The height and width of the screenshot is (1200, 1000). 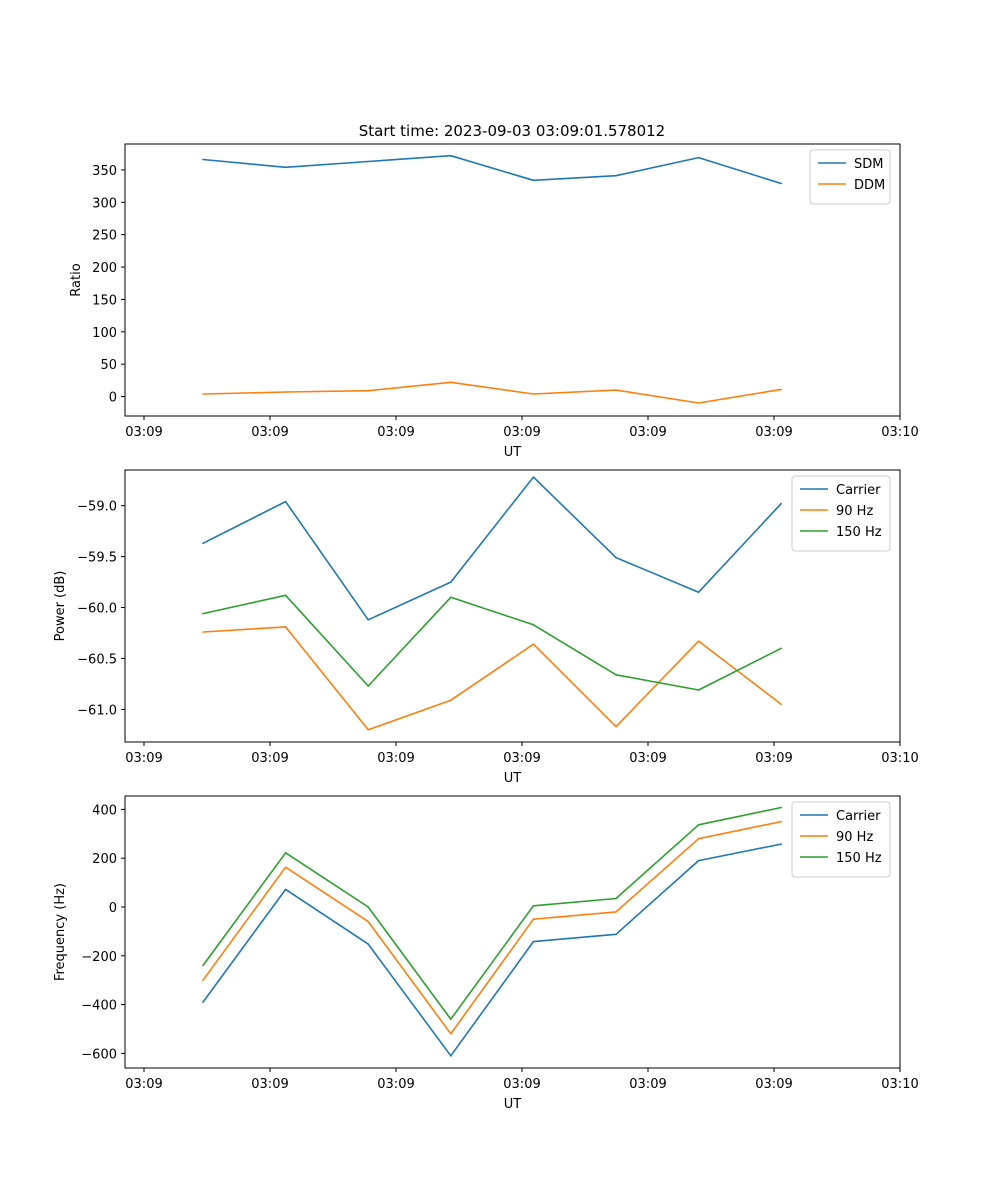 What do you see at coordinates (97, 609) in the screenshot?
I see `y-tick-label: −60.0` at bounding box center [97, 609].